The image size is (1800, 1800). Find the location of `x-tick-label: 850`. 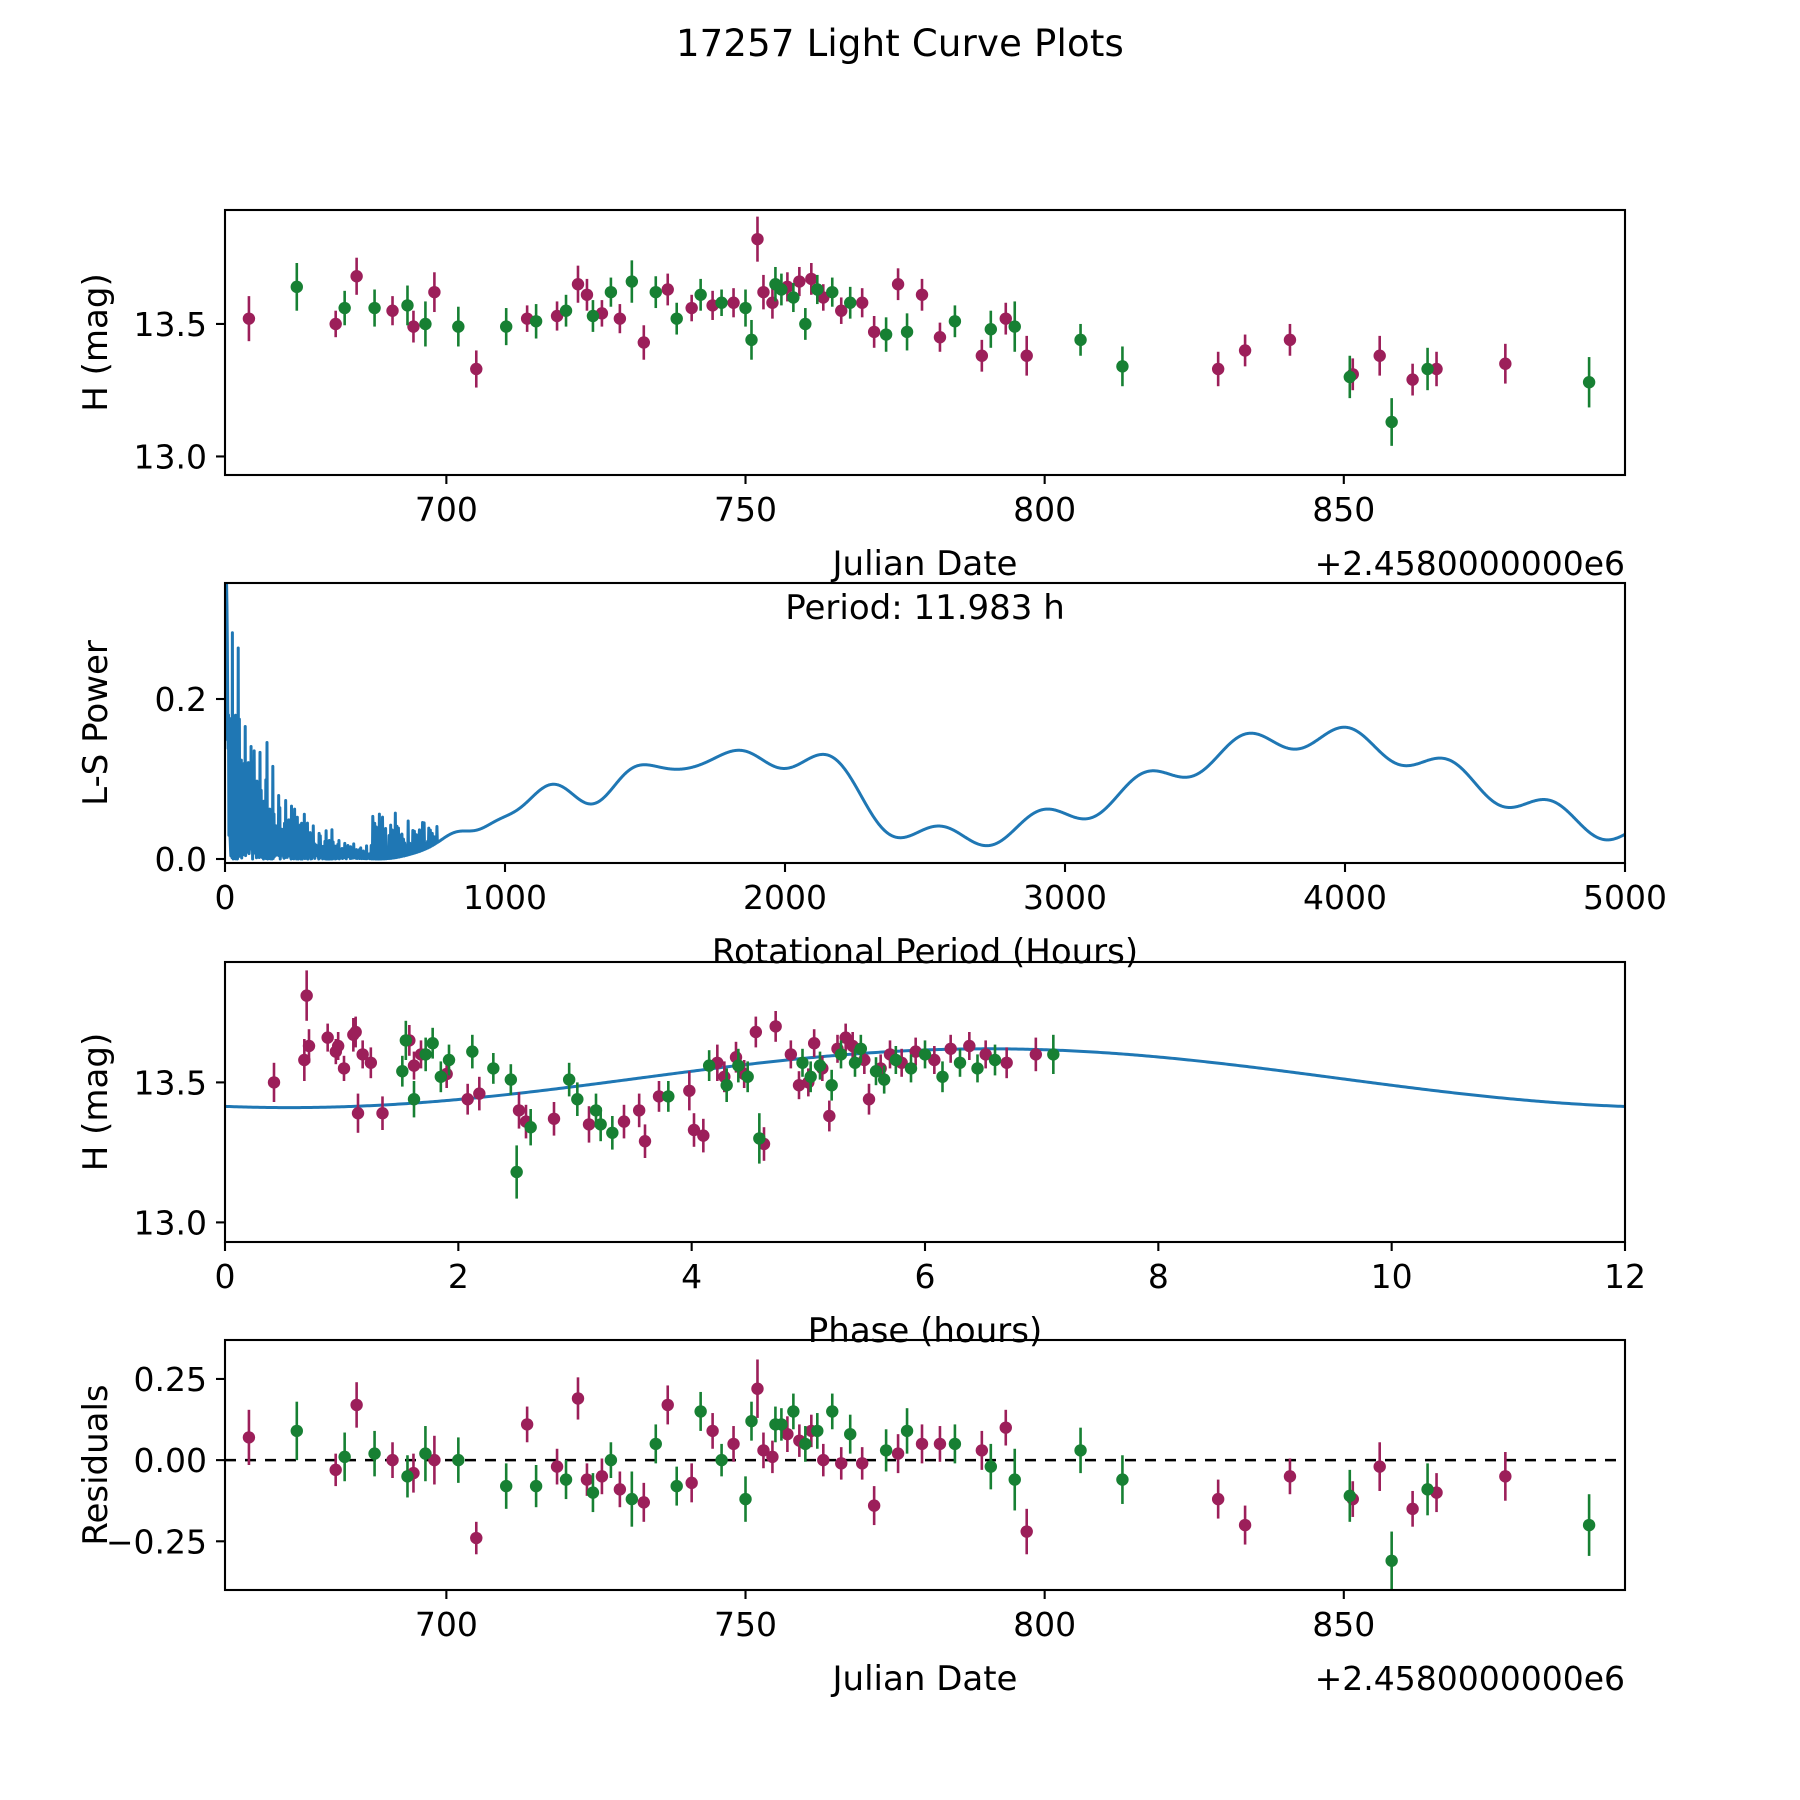

x-tick-label: 850 is located at coordinates (1343, 509).